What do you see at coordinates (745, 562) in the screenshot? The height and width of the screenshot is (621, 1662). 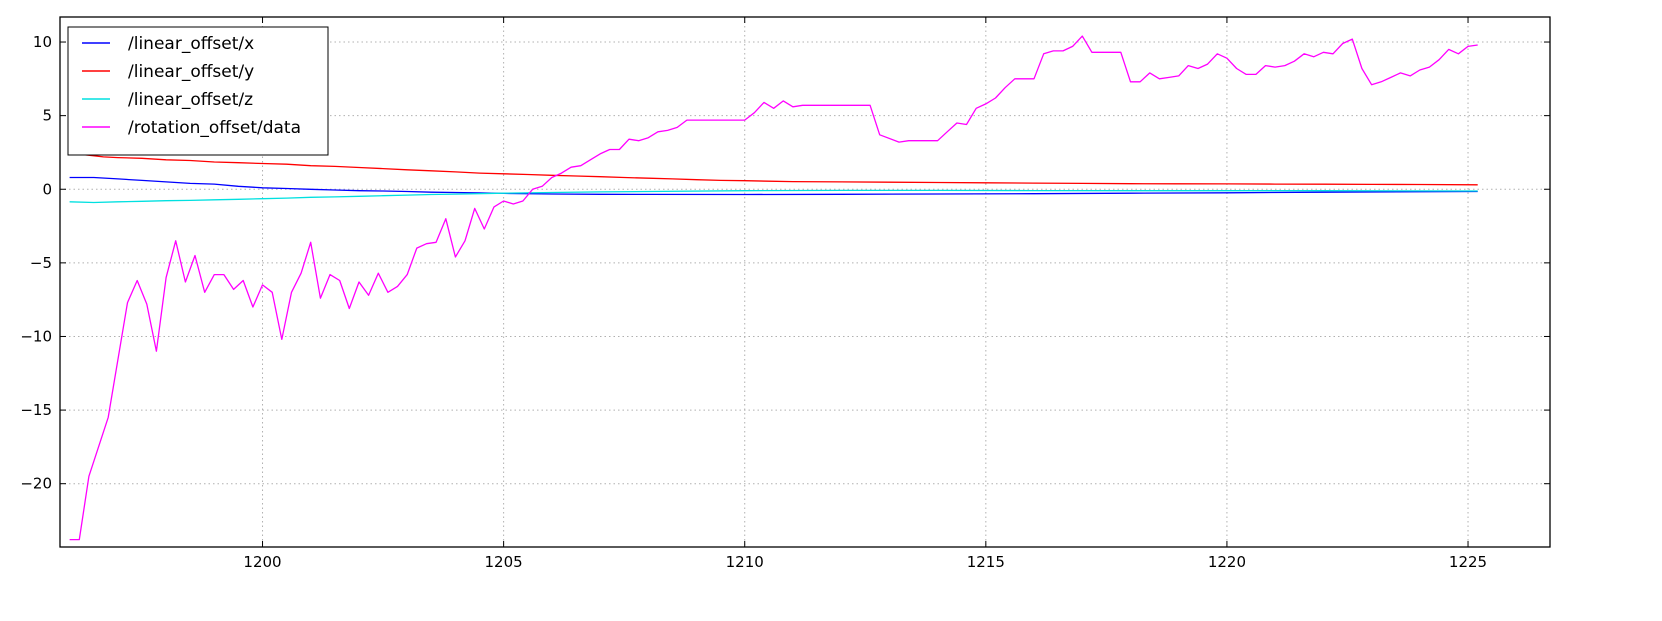 I see `x-tick-label: 1210` at bounding box center [745, 562].